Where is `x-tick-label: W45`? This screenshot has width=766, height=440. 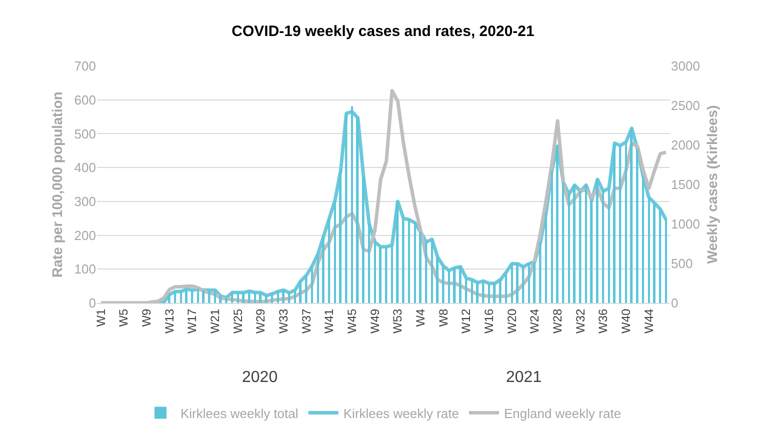
x-tick-label: W45 is located at coordinates (352, 321).